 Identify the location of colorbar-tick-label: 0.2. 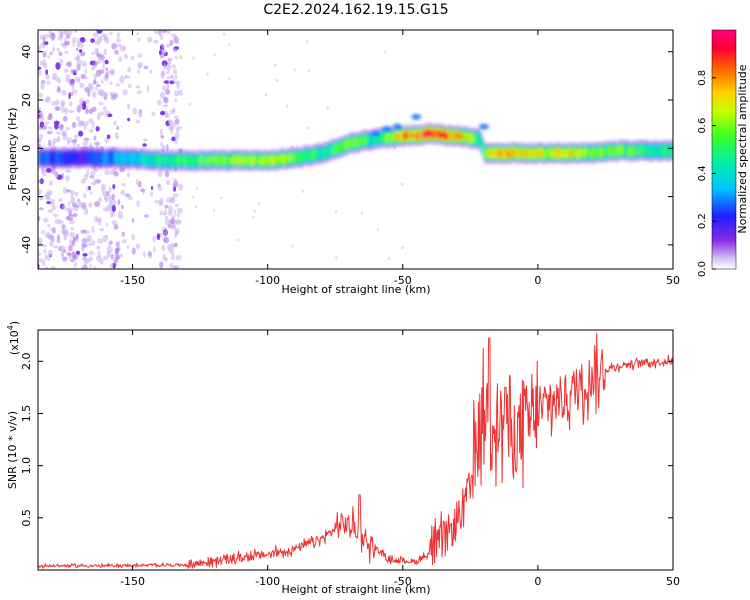
(702, 221).